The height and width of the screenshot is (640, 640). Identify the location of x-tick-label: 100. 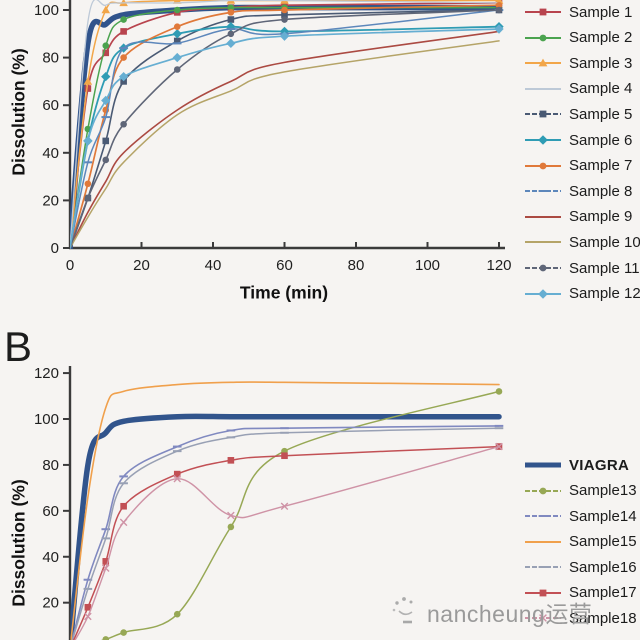
(427, 265).